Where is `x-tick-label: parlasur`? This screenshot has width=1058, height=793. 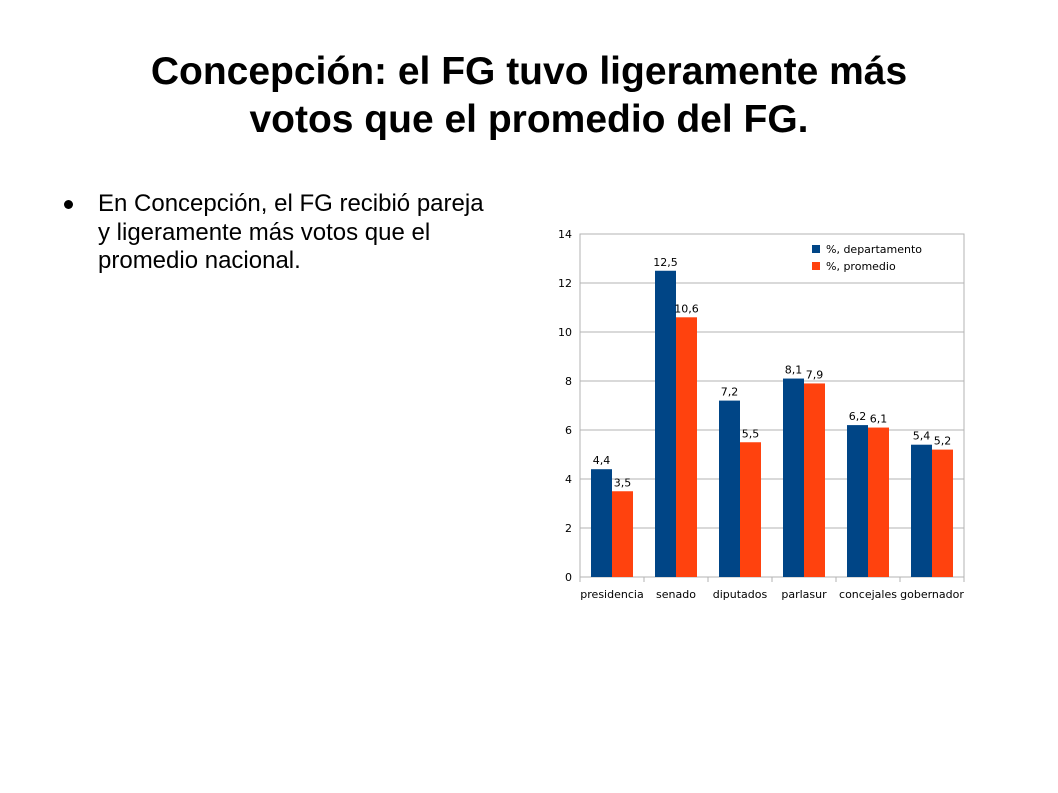 x-tick-label: parlasur is located at coordinates (804, 594).